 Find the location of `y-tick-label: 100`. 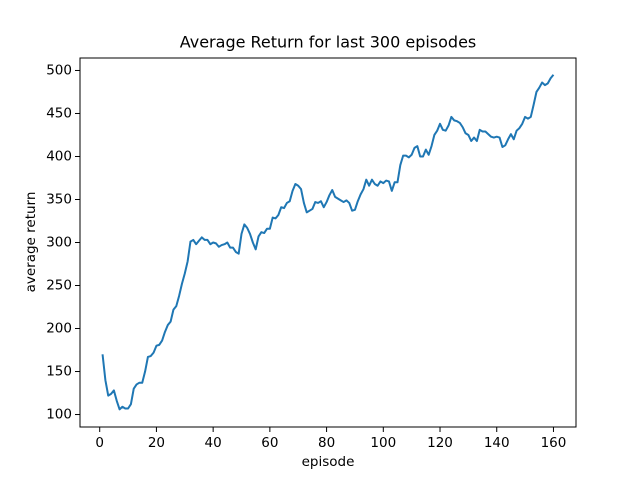

y-tick-label: 100 is located at coordinates (59, 415).